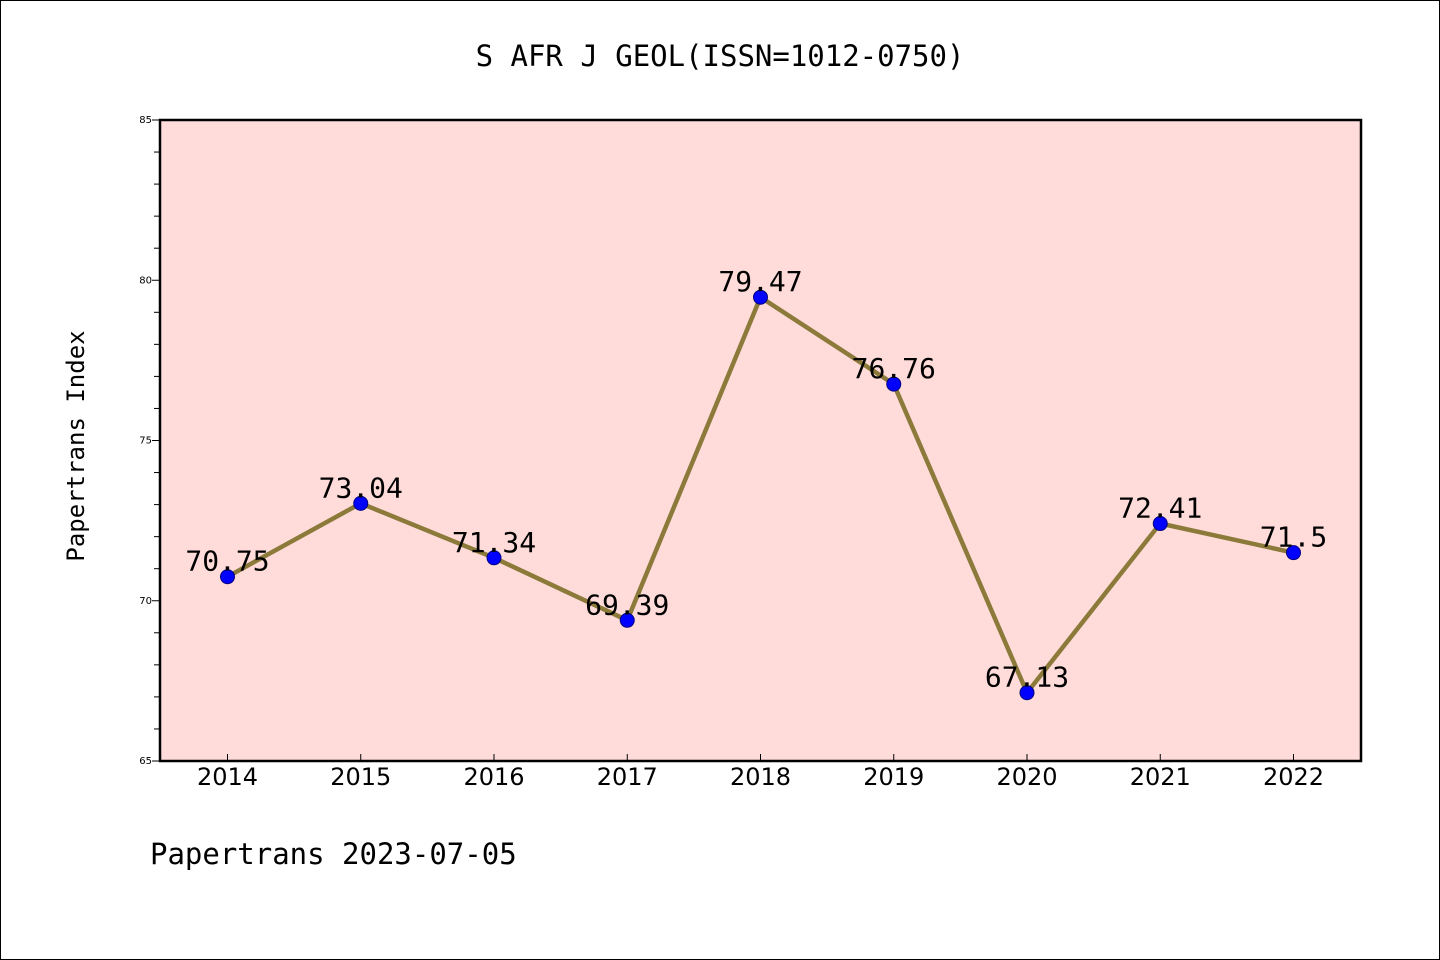 This screenshot has height=960, width=1440. What do you see at coordinates (1027, 677) in the screenshot?
I see `data-label: 67.13` at bounding box center [1027, 677].